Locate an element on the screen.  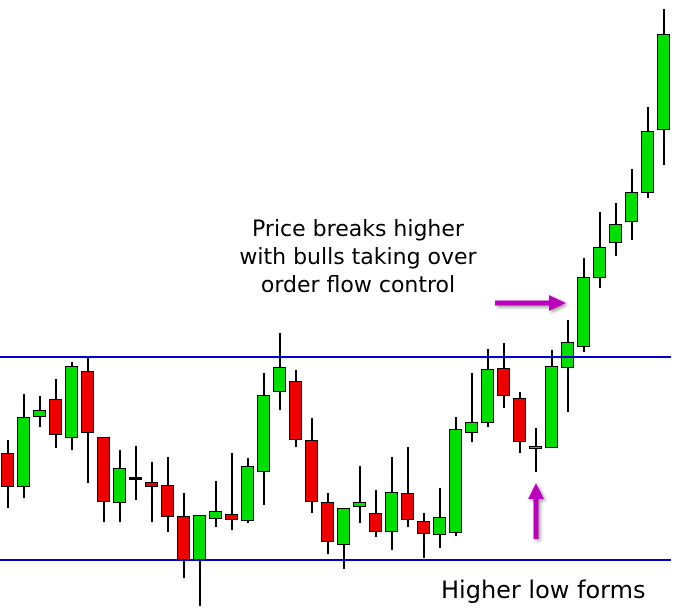
higher-low-label: Higher low forms is located at coordinates (543, 590).